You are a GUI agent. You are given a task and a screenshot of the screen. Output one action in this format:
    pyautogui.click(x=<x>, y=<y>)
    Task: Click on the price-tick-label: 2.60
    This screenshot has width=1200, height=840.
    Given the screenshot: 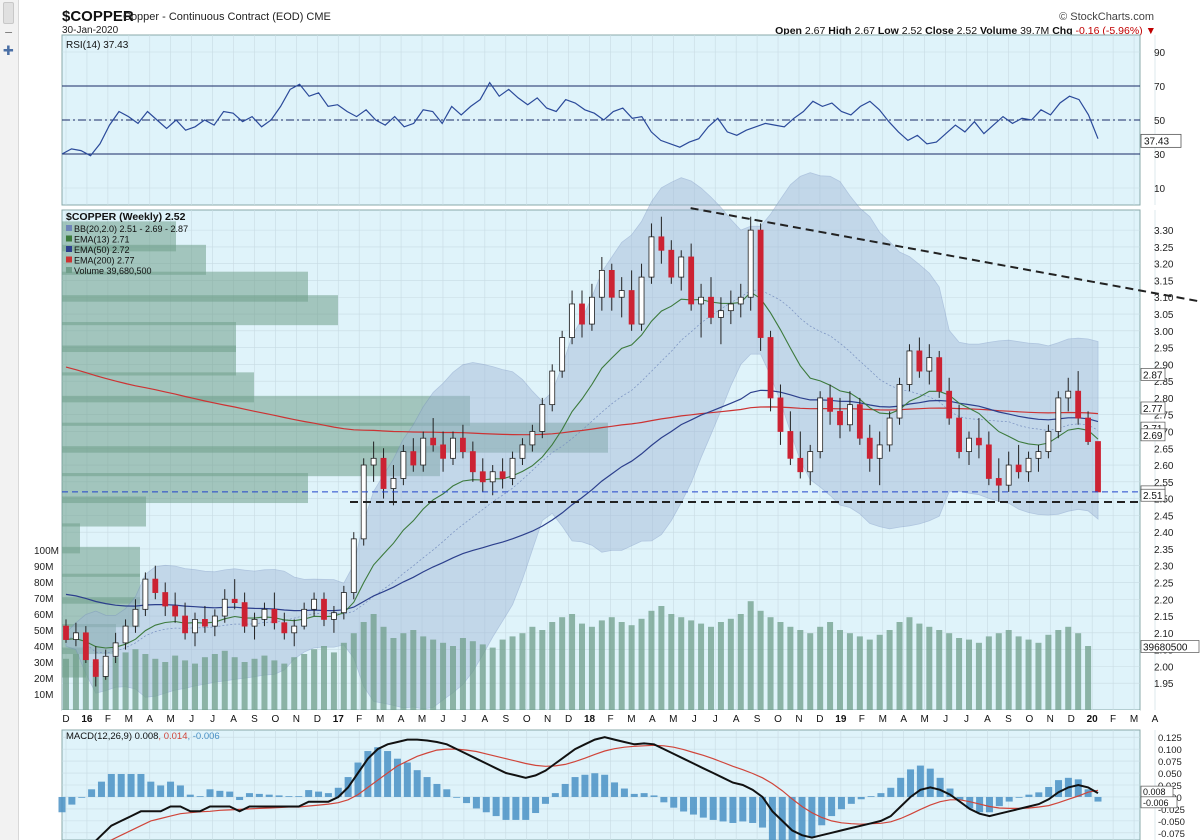 What is the action you would take?
    pyautogui.click(x=1164, y=466)
    